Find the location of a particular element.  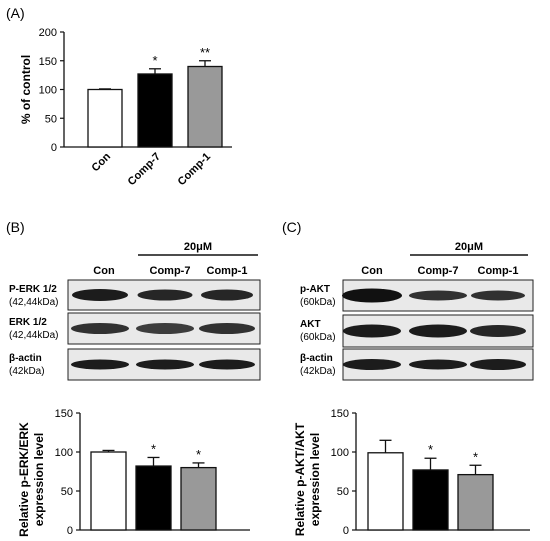

panel-label-b: (B) is located at coordinates (15, 227).